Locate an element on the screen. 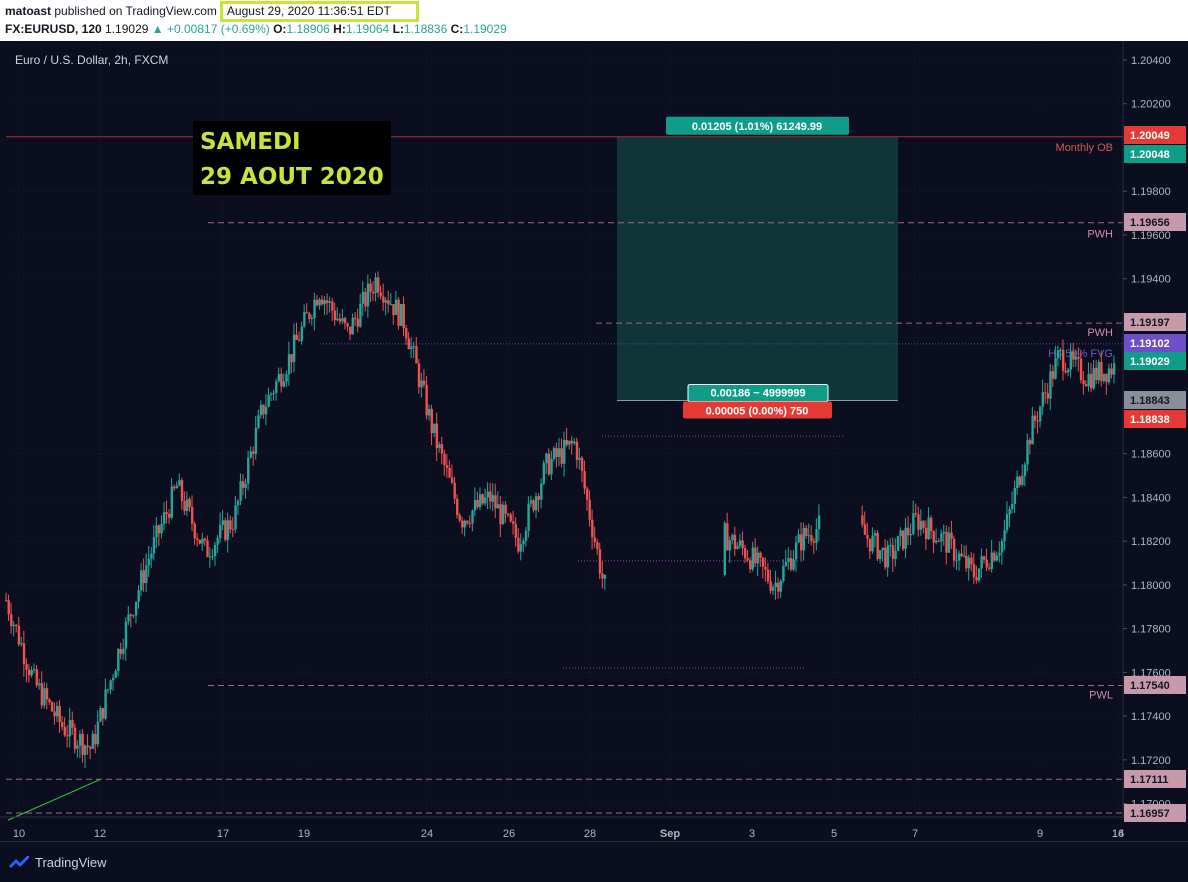  high-value: 1.19064 is located at coordinates (367, 29).